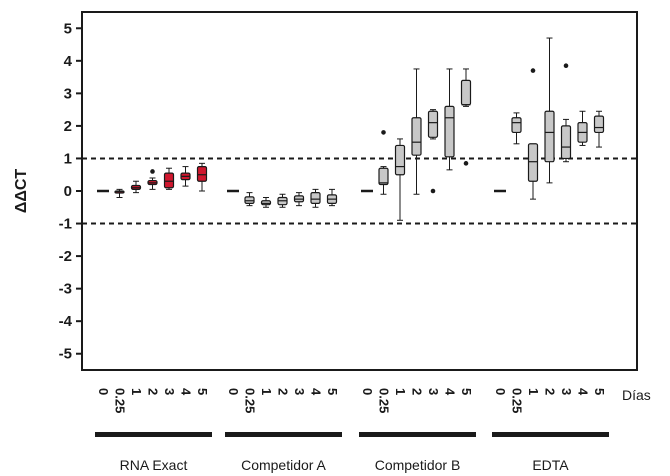 The image size is (670, 476). I want to click on box-edta-day-0.25, so click(516, 128).